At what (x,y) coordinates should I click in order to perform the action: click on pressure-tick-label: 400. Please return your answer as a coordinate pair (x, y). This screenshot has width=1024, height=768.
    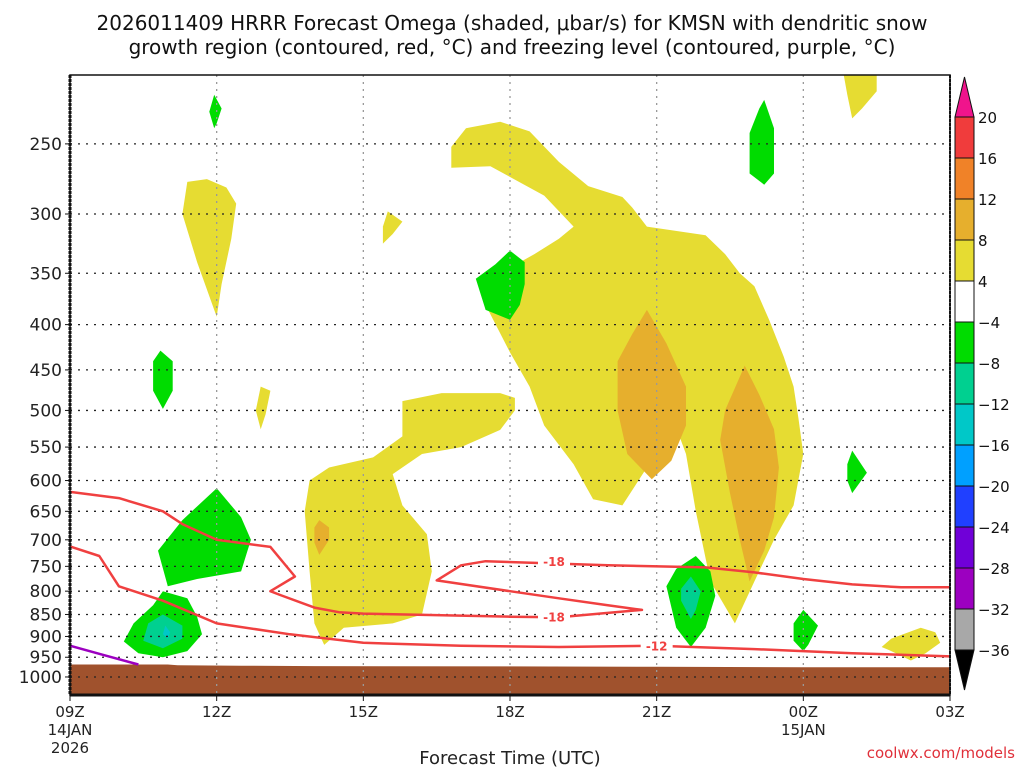
    Looking at the image, I should click on (46, 326).